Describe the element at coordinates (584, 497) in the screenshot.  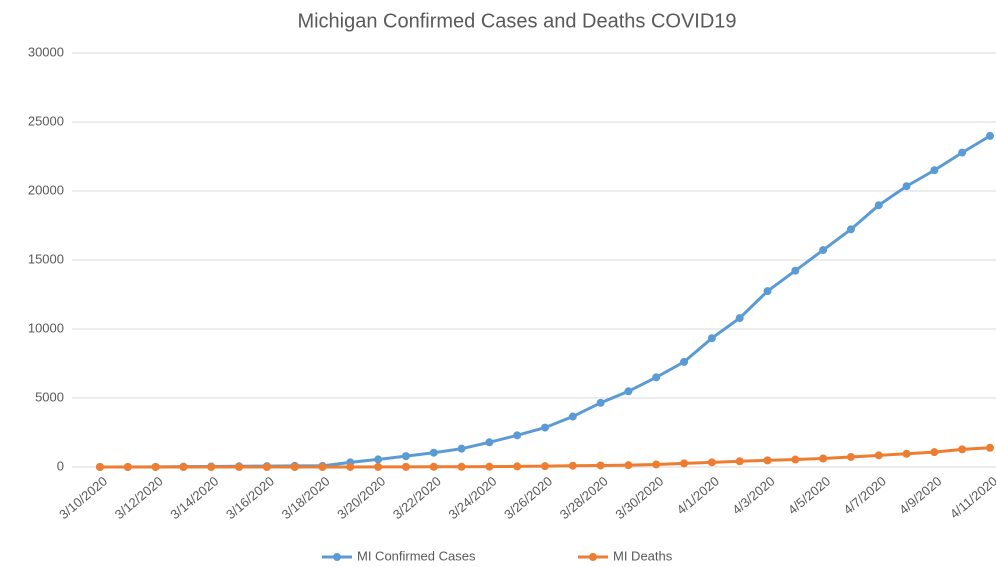
I see `x-tick-label: 3/28/2020` at that location.